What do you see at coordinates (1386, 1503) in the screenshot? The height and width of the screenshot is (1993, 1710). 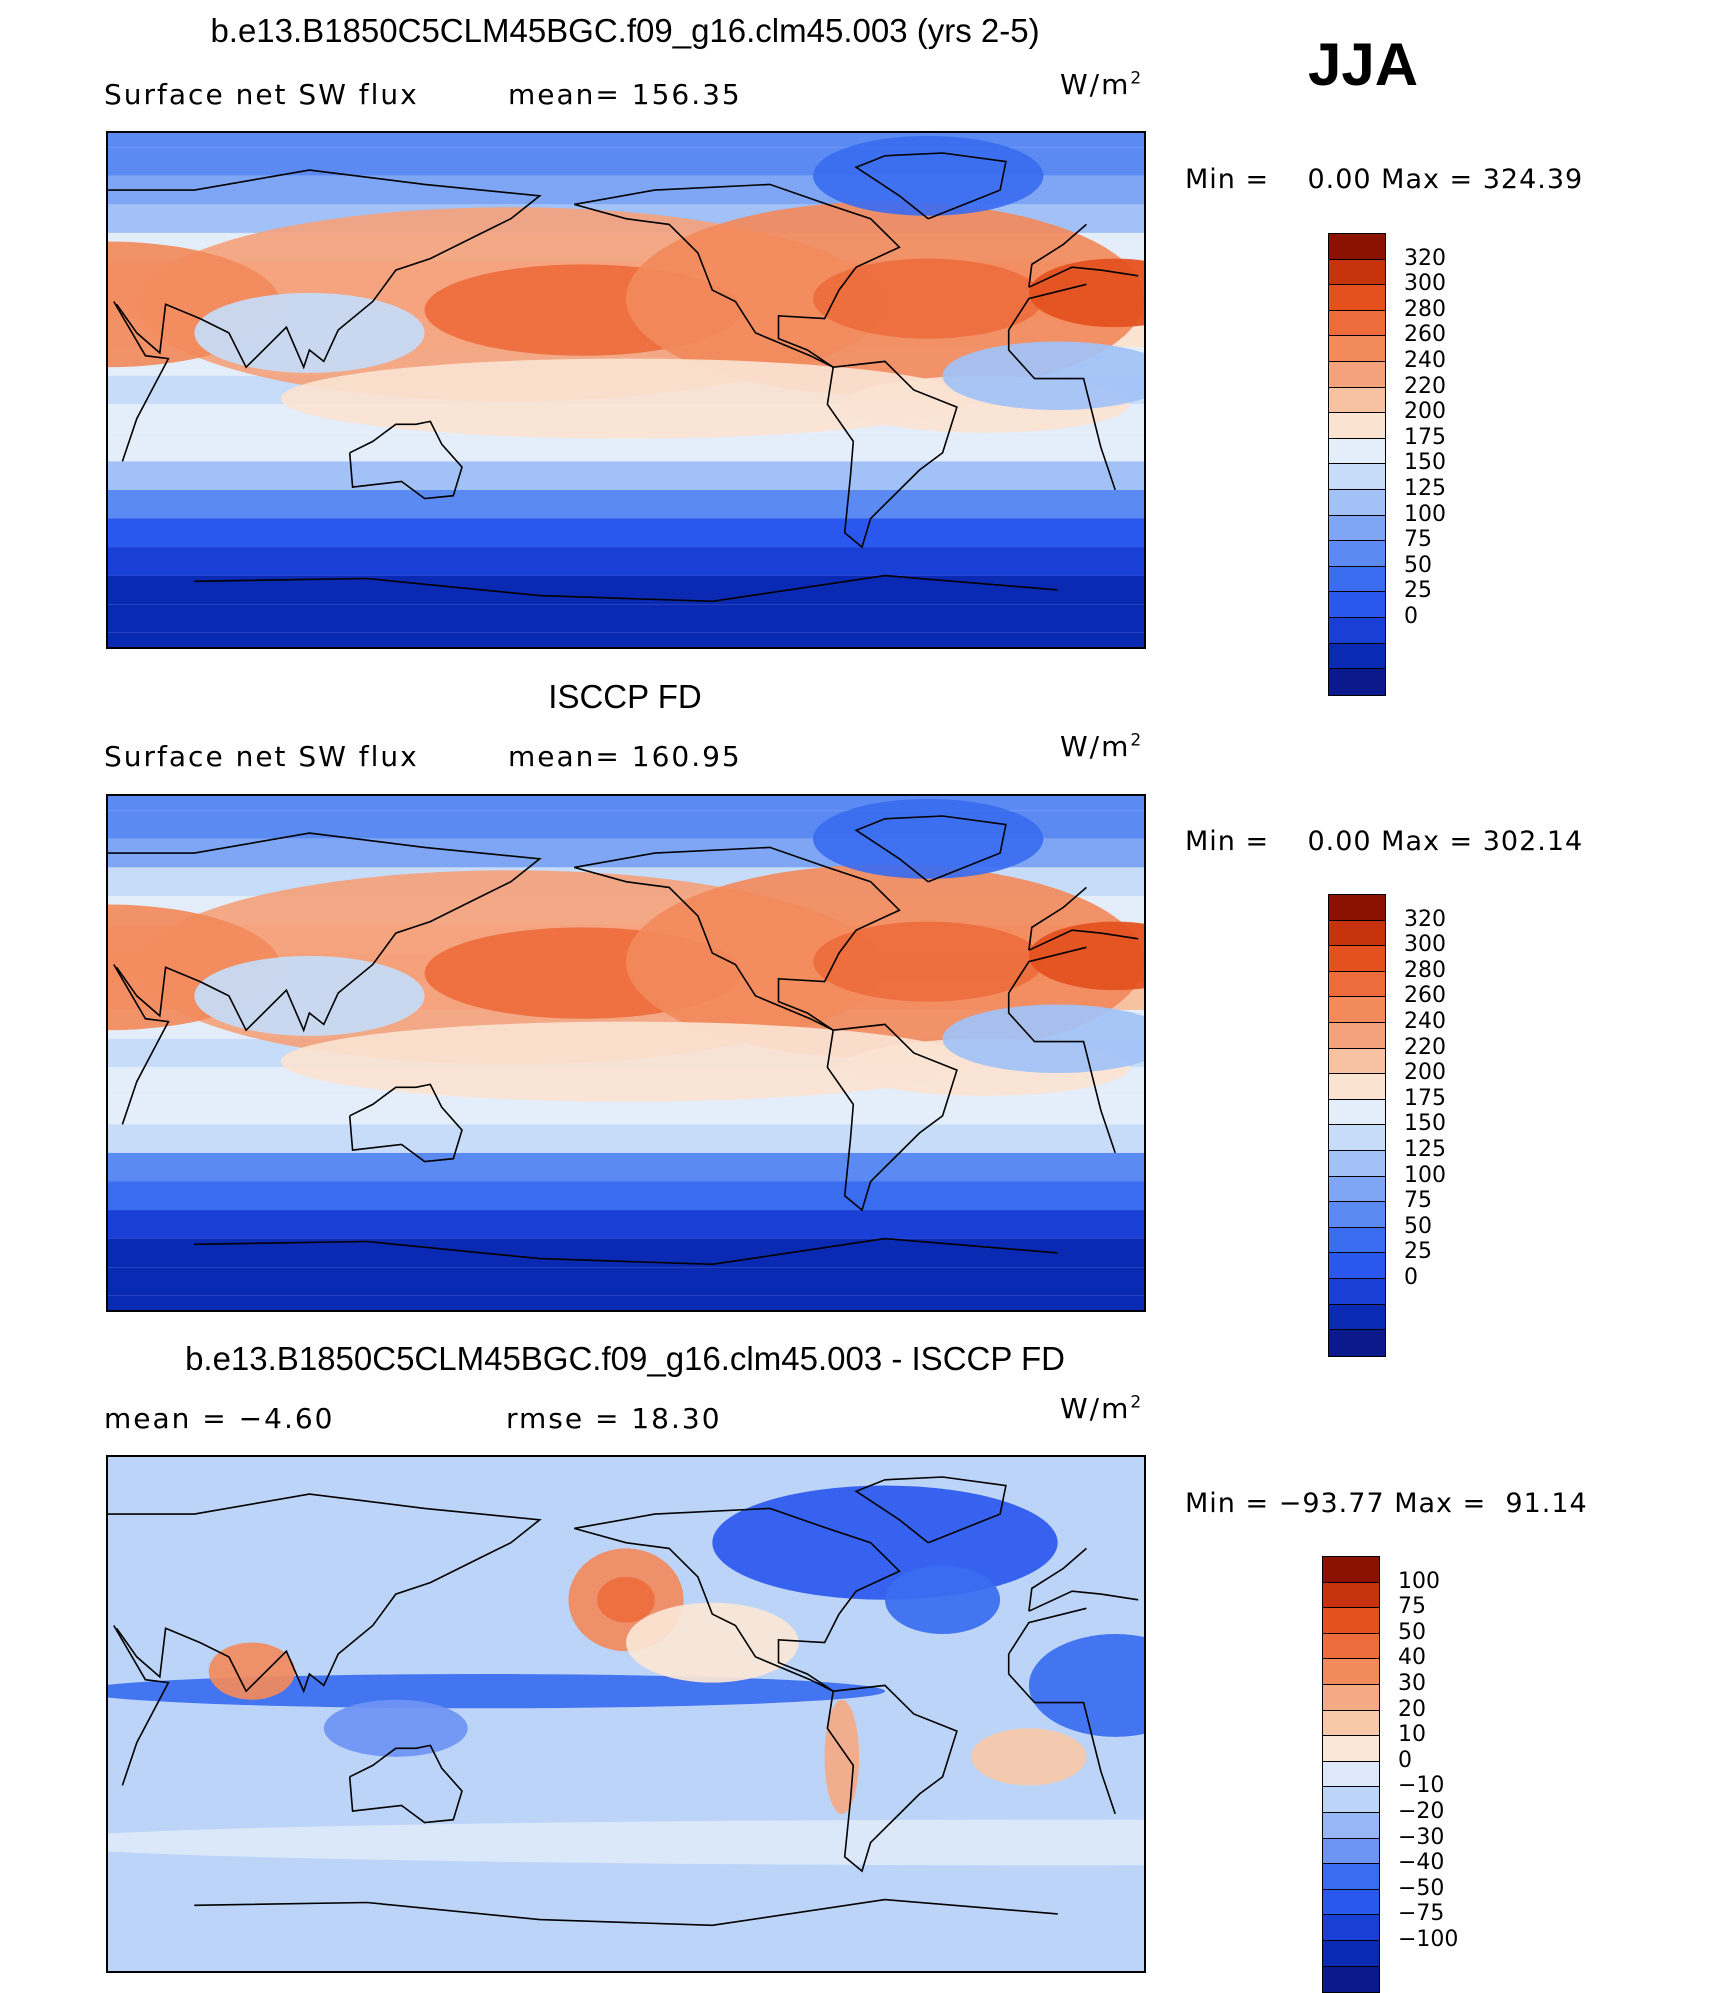 I see `min-max-label: Min = −93.77 Max = 91.14` at bounding box center [1386, 1503].